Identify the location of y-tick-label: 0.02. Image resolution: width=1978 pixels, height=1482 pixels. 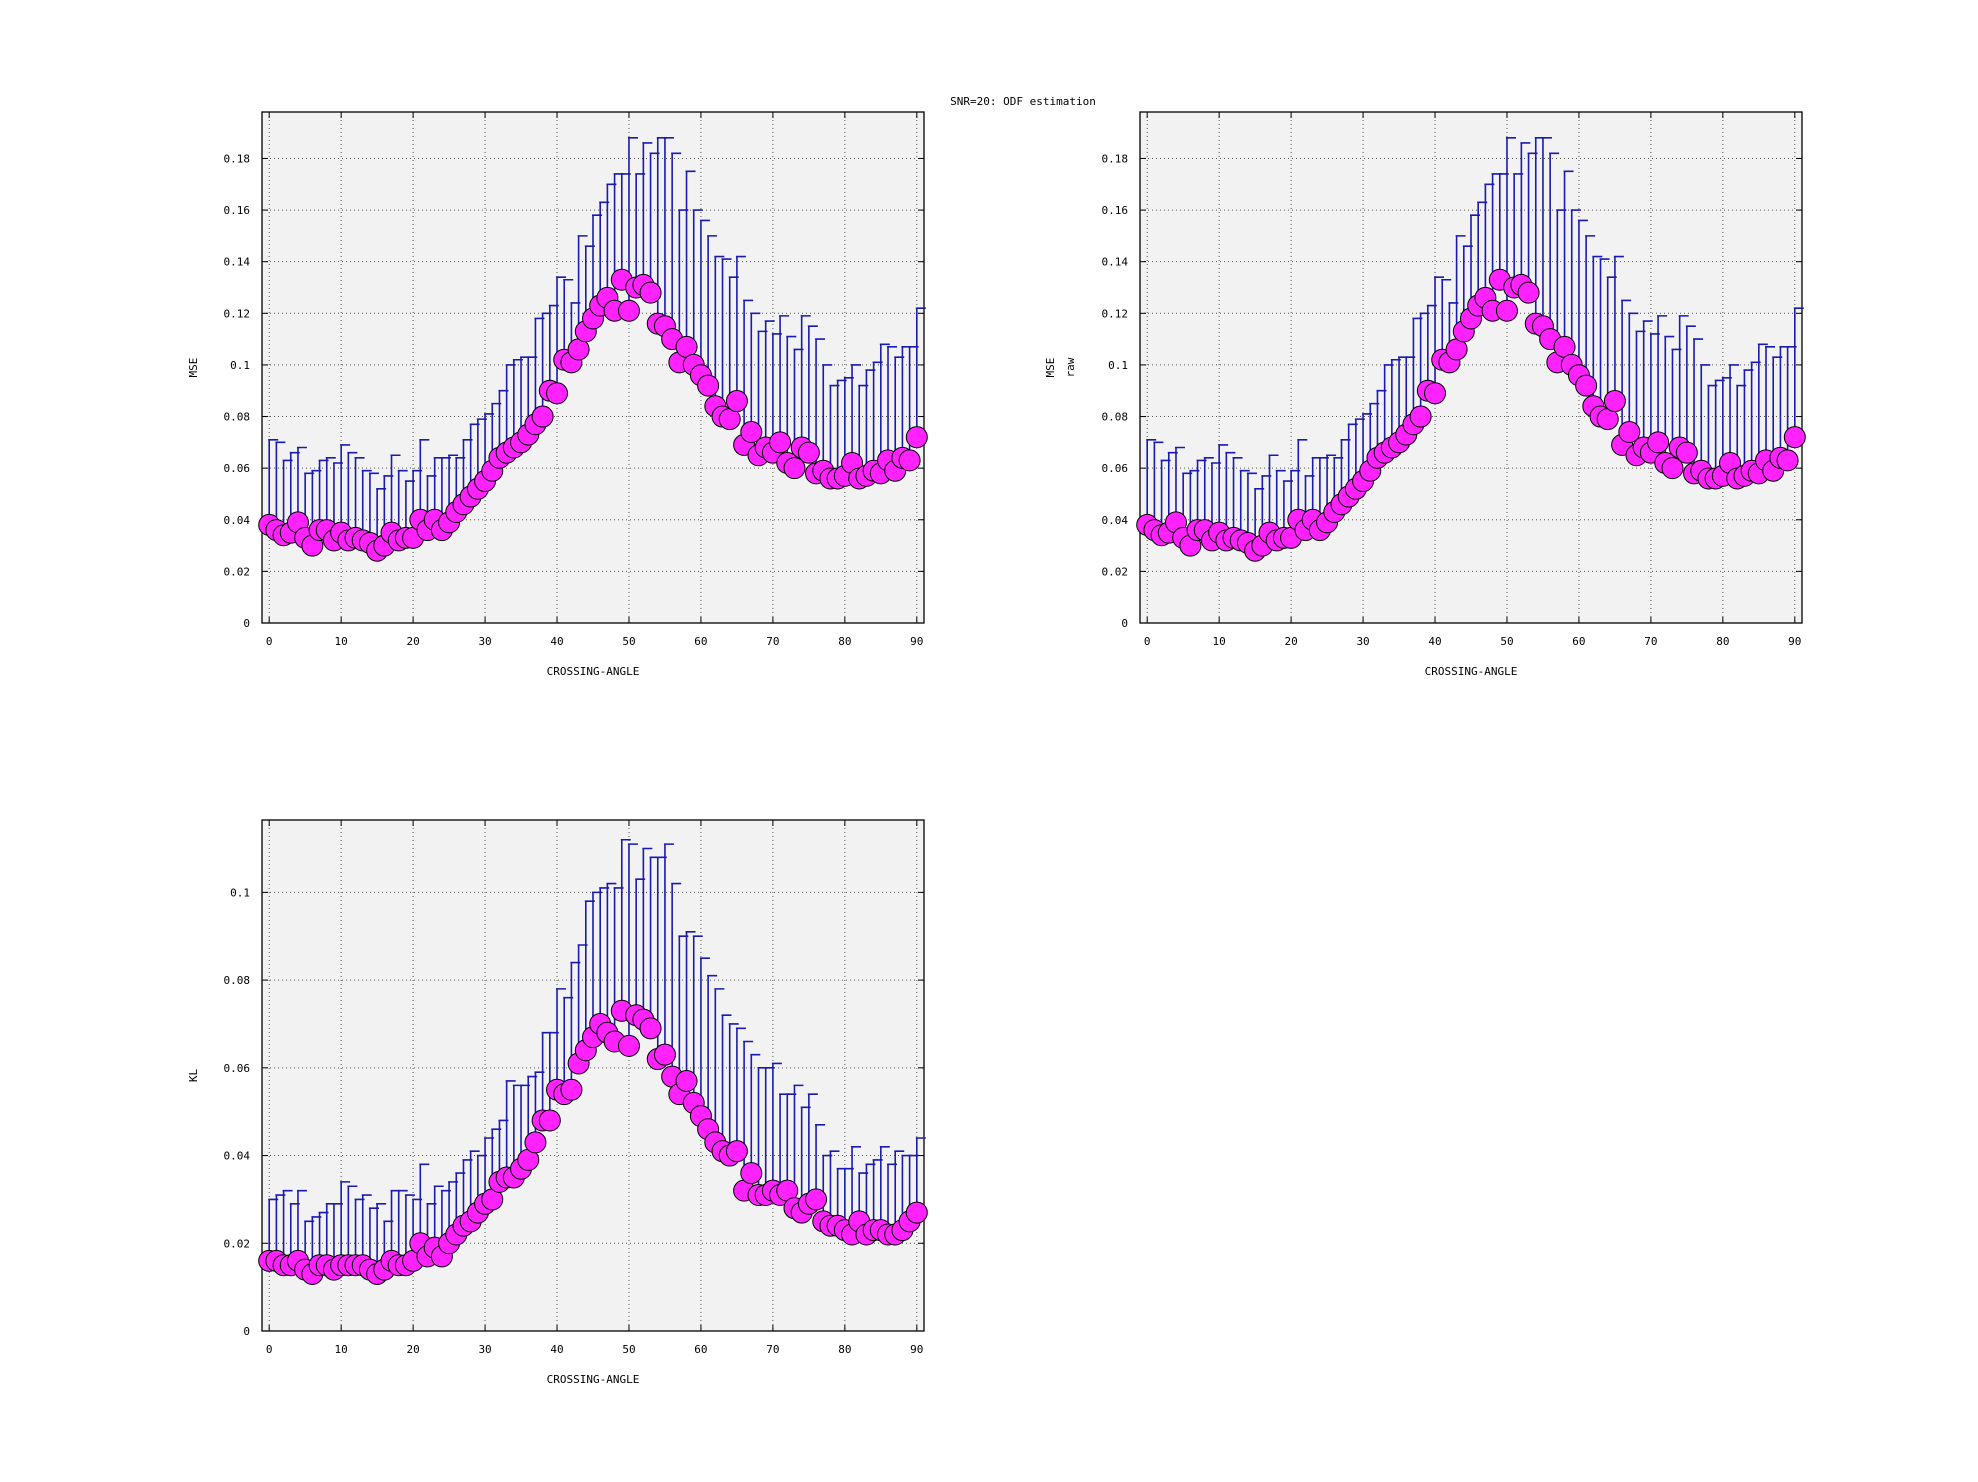
(237, 571).